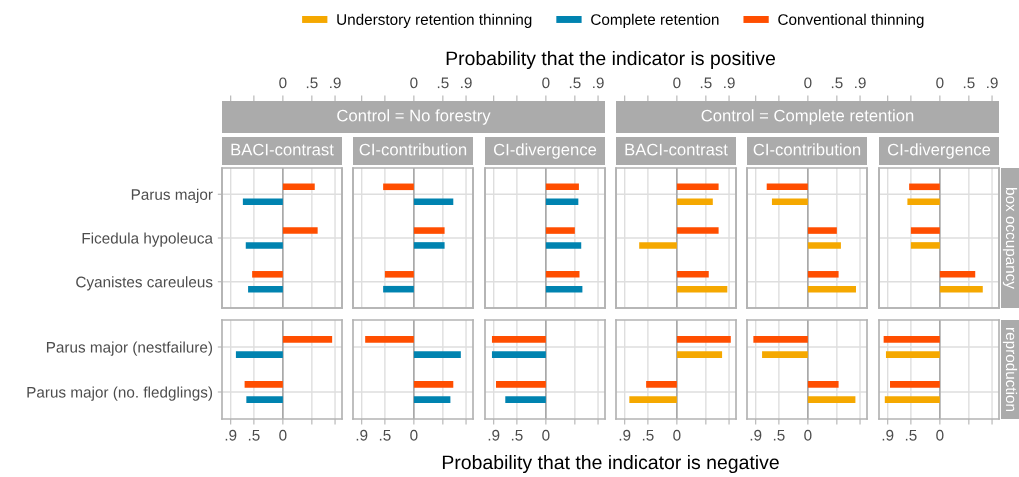 Image resolution: width=1019 pixels, height=477 pixels. What do you see at coordinates (1010, 238) in the screenshot?
I see `text: box occupancy` at bounding box center [1010, 238].